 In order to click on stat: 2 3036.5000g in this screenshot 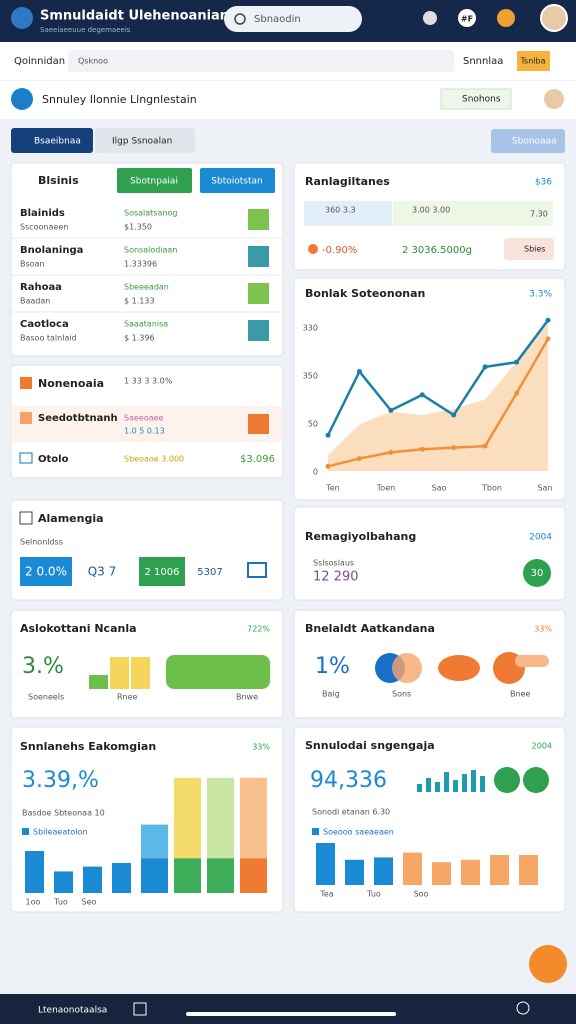, I will do `click(437, 250)`.